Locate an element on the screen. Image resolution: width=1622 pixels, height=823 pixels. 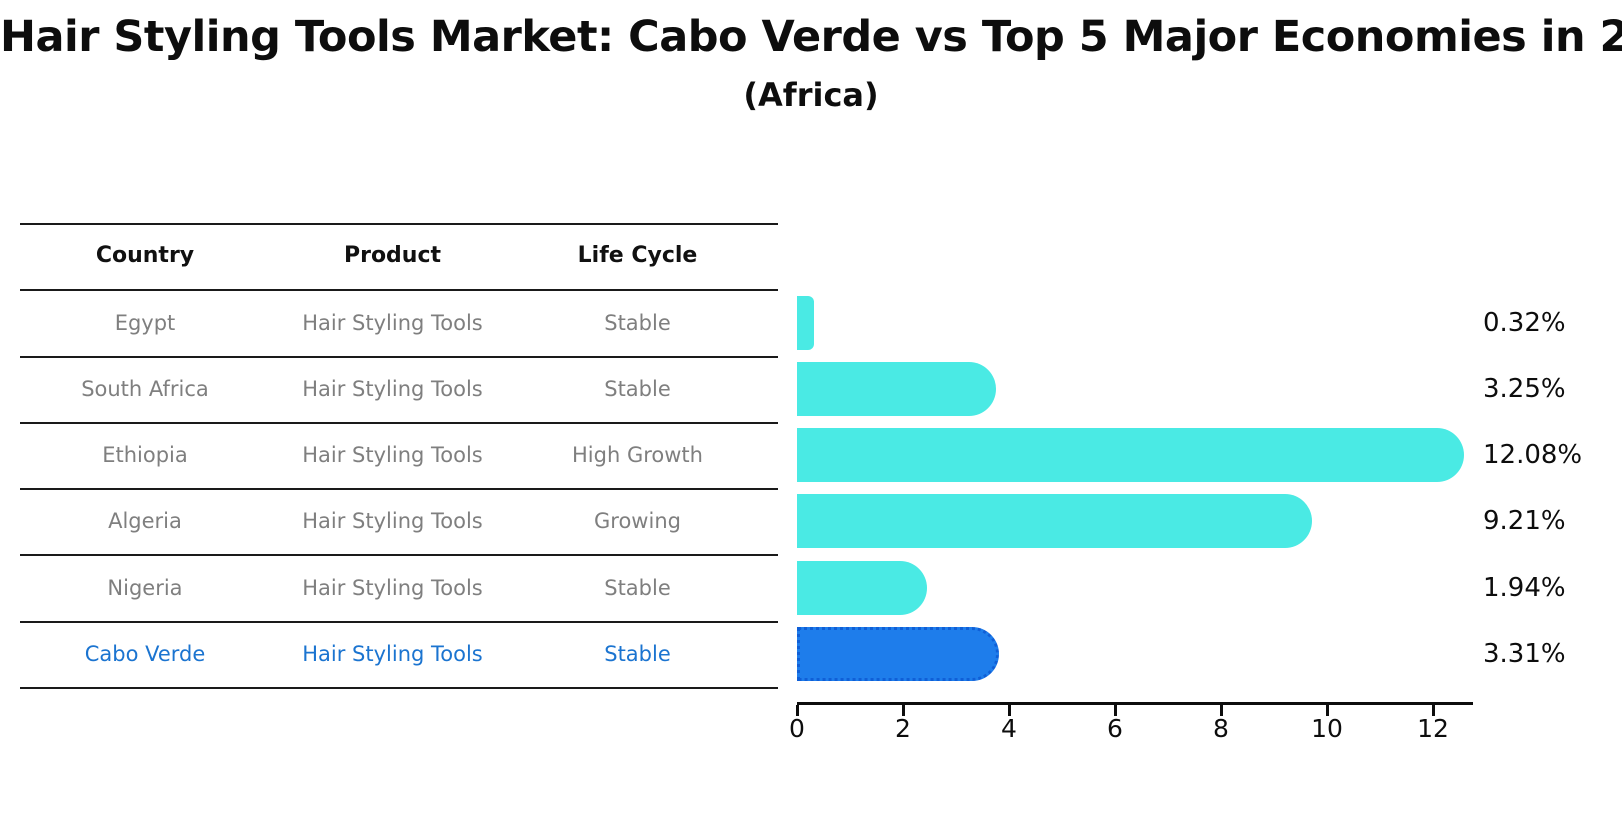
country-cell: South Africa is located at coordinates (145, 389).